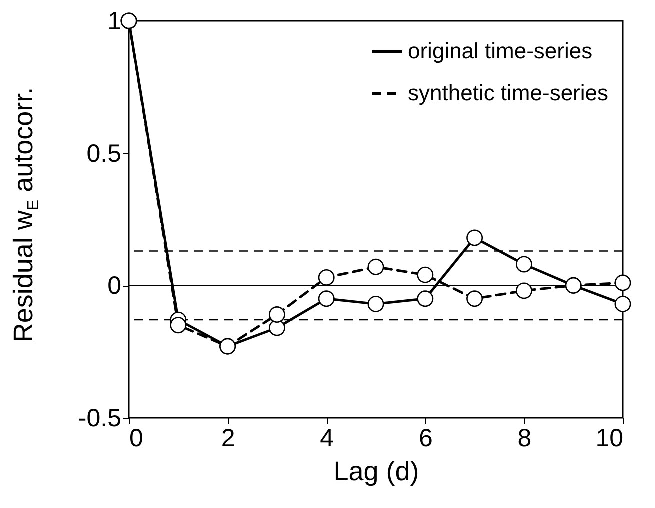  Describe the element at coordinates (228, 438) in the screenshot. I see `x-tick-label: 2` at that location.